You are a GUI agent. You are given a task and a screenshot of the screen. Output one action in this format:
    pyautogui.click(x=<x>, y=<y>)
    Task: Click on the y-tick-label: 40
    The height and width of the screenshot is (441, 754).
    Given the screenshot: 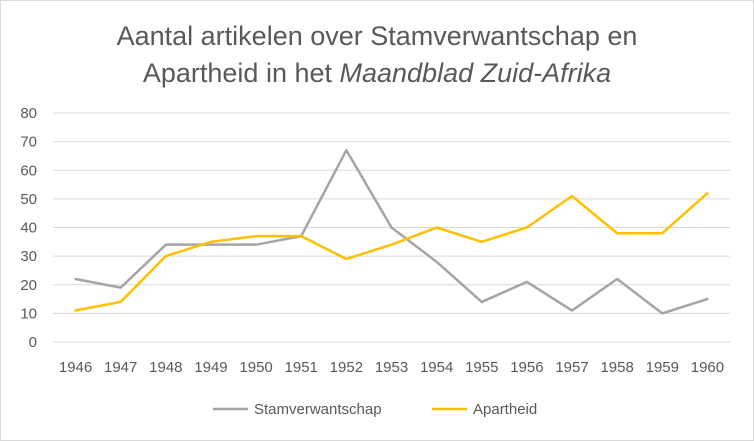 What is the action you would take?
    pyautogui.click(x=28, y=228)
    